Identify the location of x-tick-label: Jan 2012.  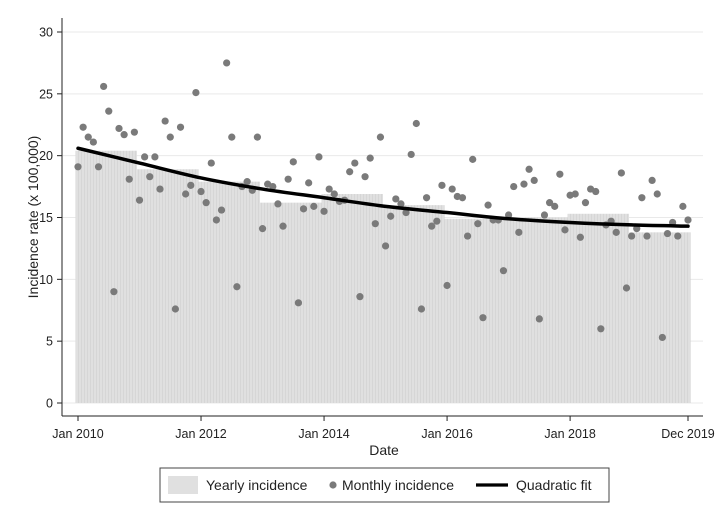
(200, 434).